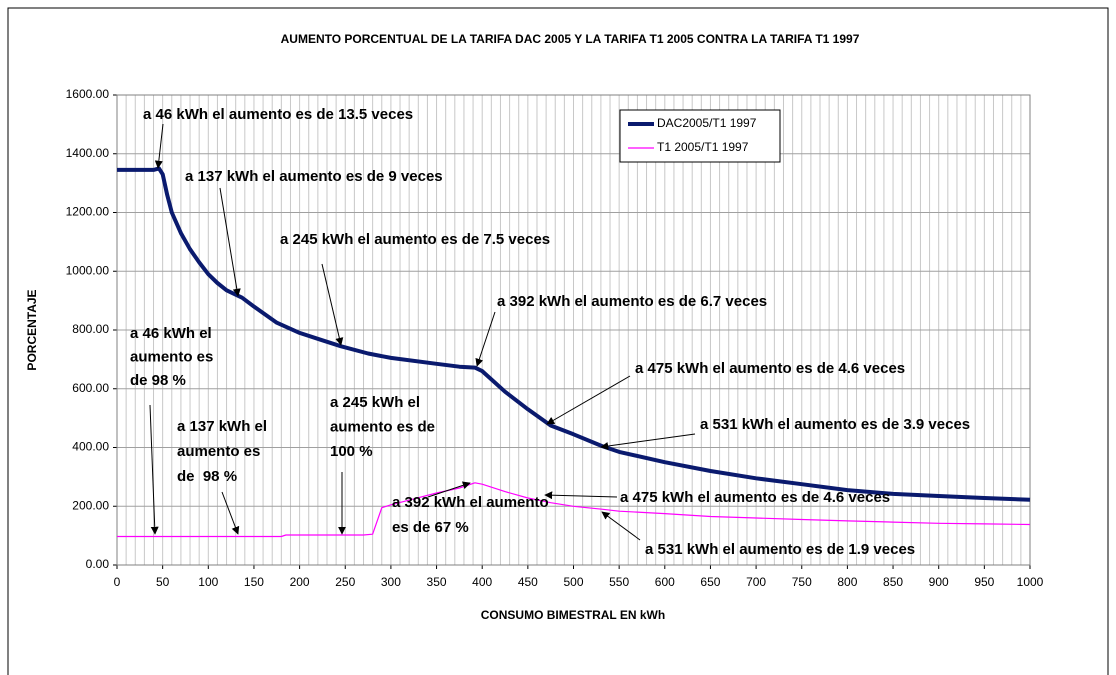 The image size is (1116, 675). I want to click on x-tick-label: 550, so click(619, 582).